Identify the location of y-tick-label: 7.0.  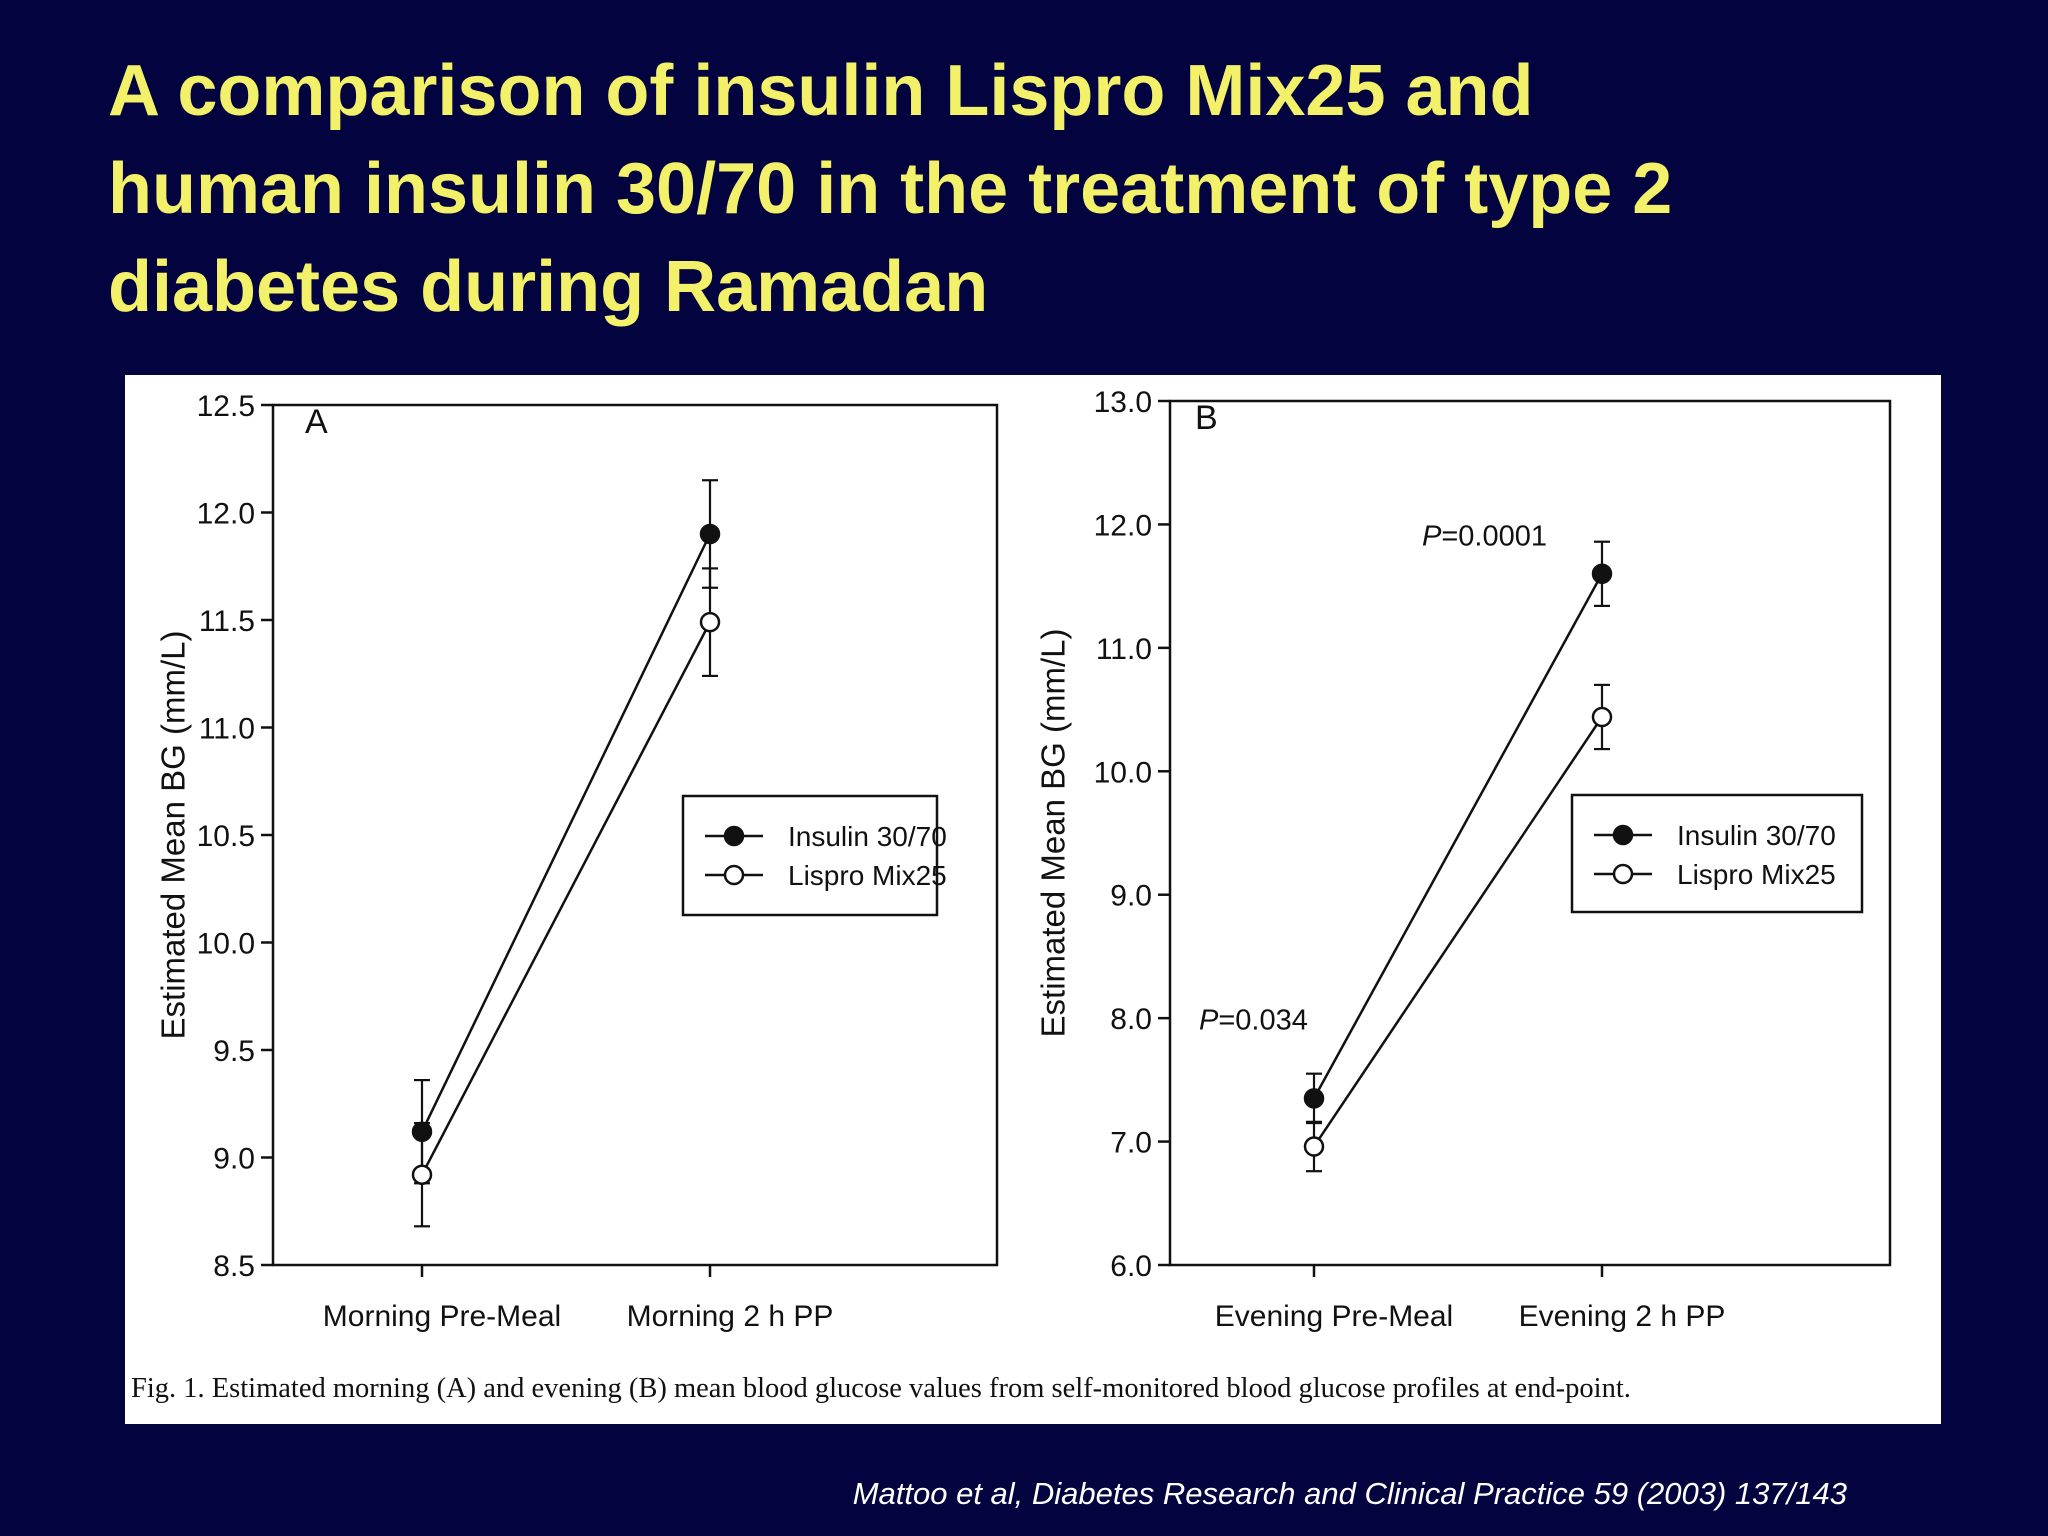
(1131, 1143).